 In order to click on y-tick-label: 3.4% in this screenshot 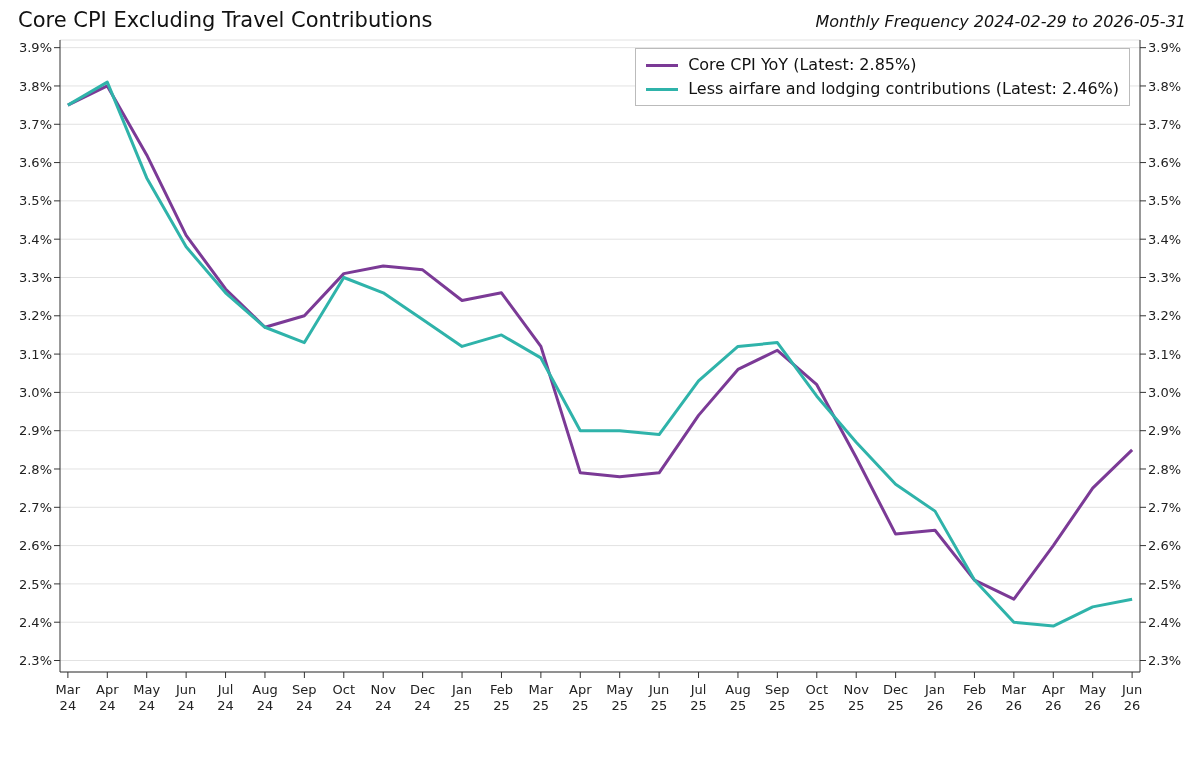, I will do `click(35, 239)`.